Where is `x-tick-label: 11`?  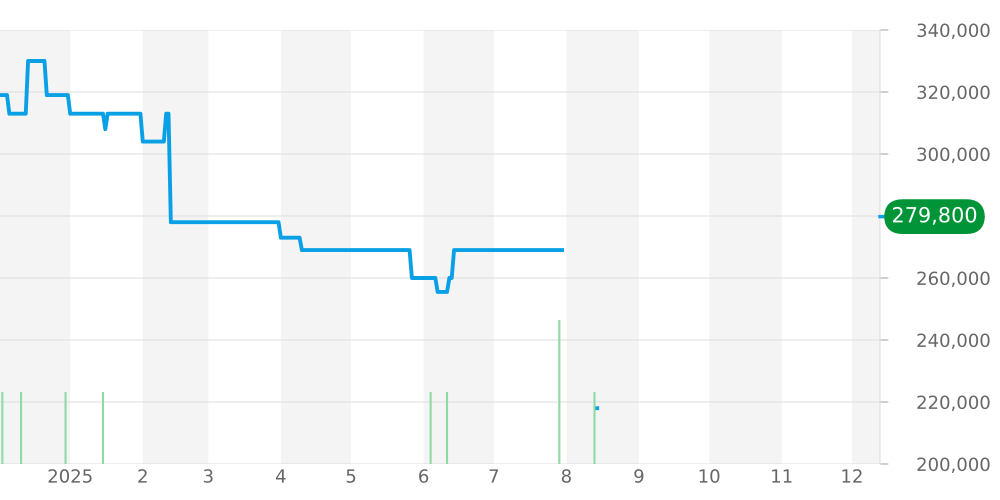 x-tick-label: 11 is located at coordinates (782, 476).